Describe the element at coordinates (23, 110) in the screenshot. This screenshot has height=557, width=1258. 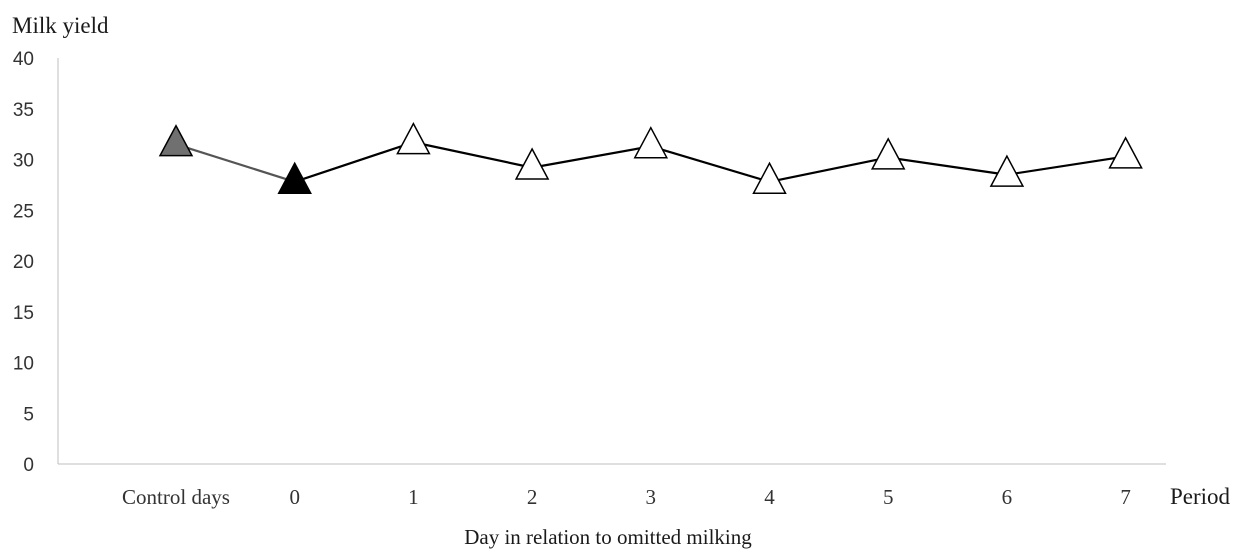
I see `y-tick-label: 35` at that location.